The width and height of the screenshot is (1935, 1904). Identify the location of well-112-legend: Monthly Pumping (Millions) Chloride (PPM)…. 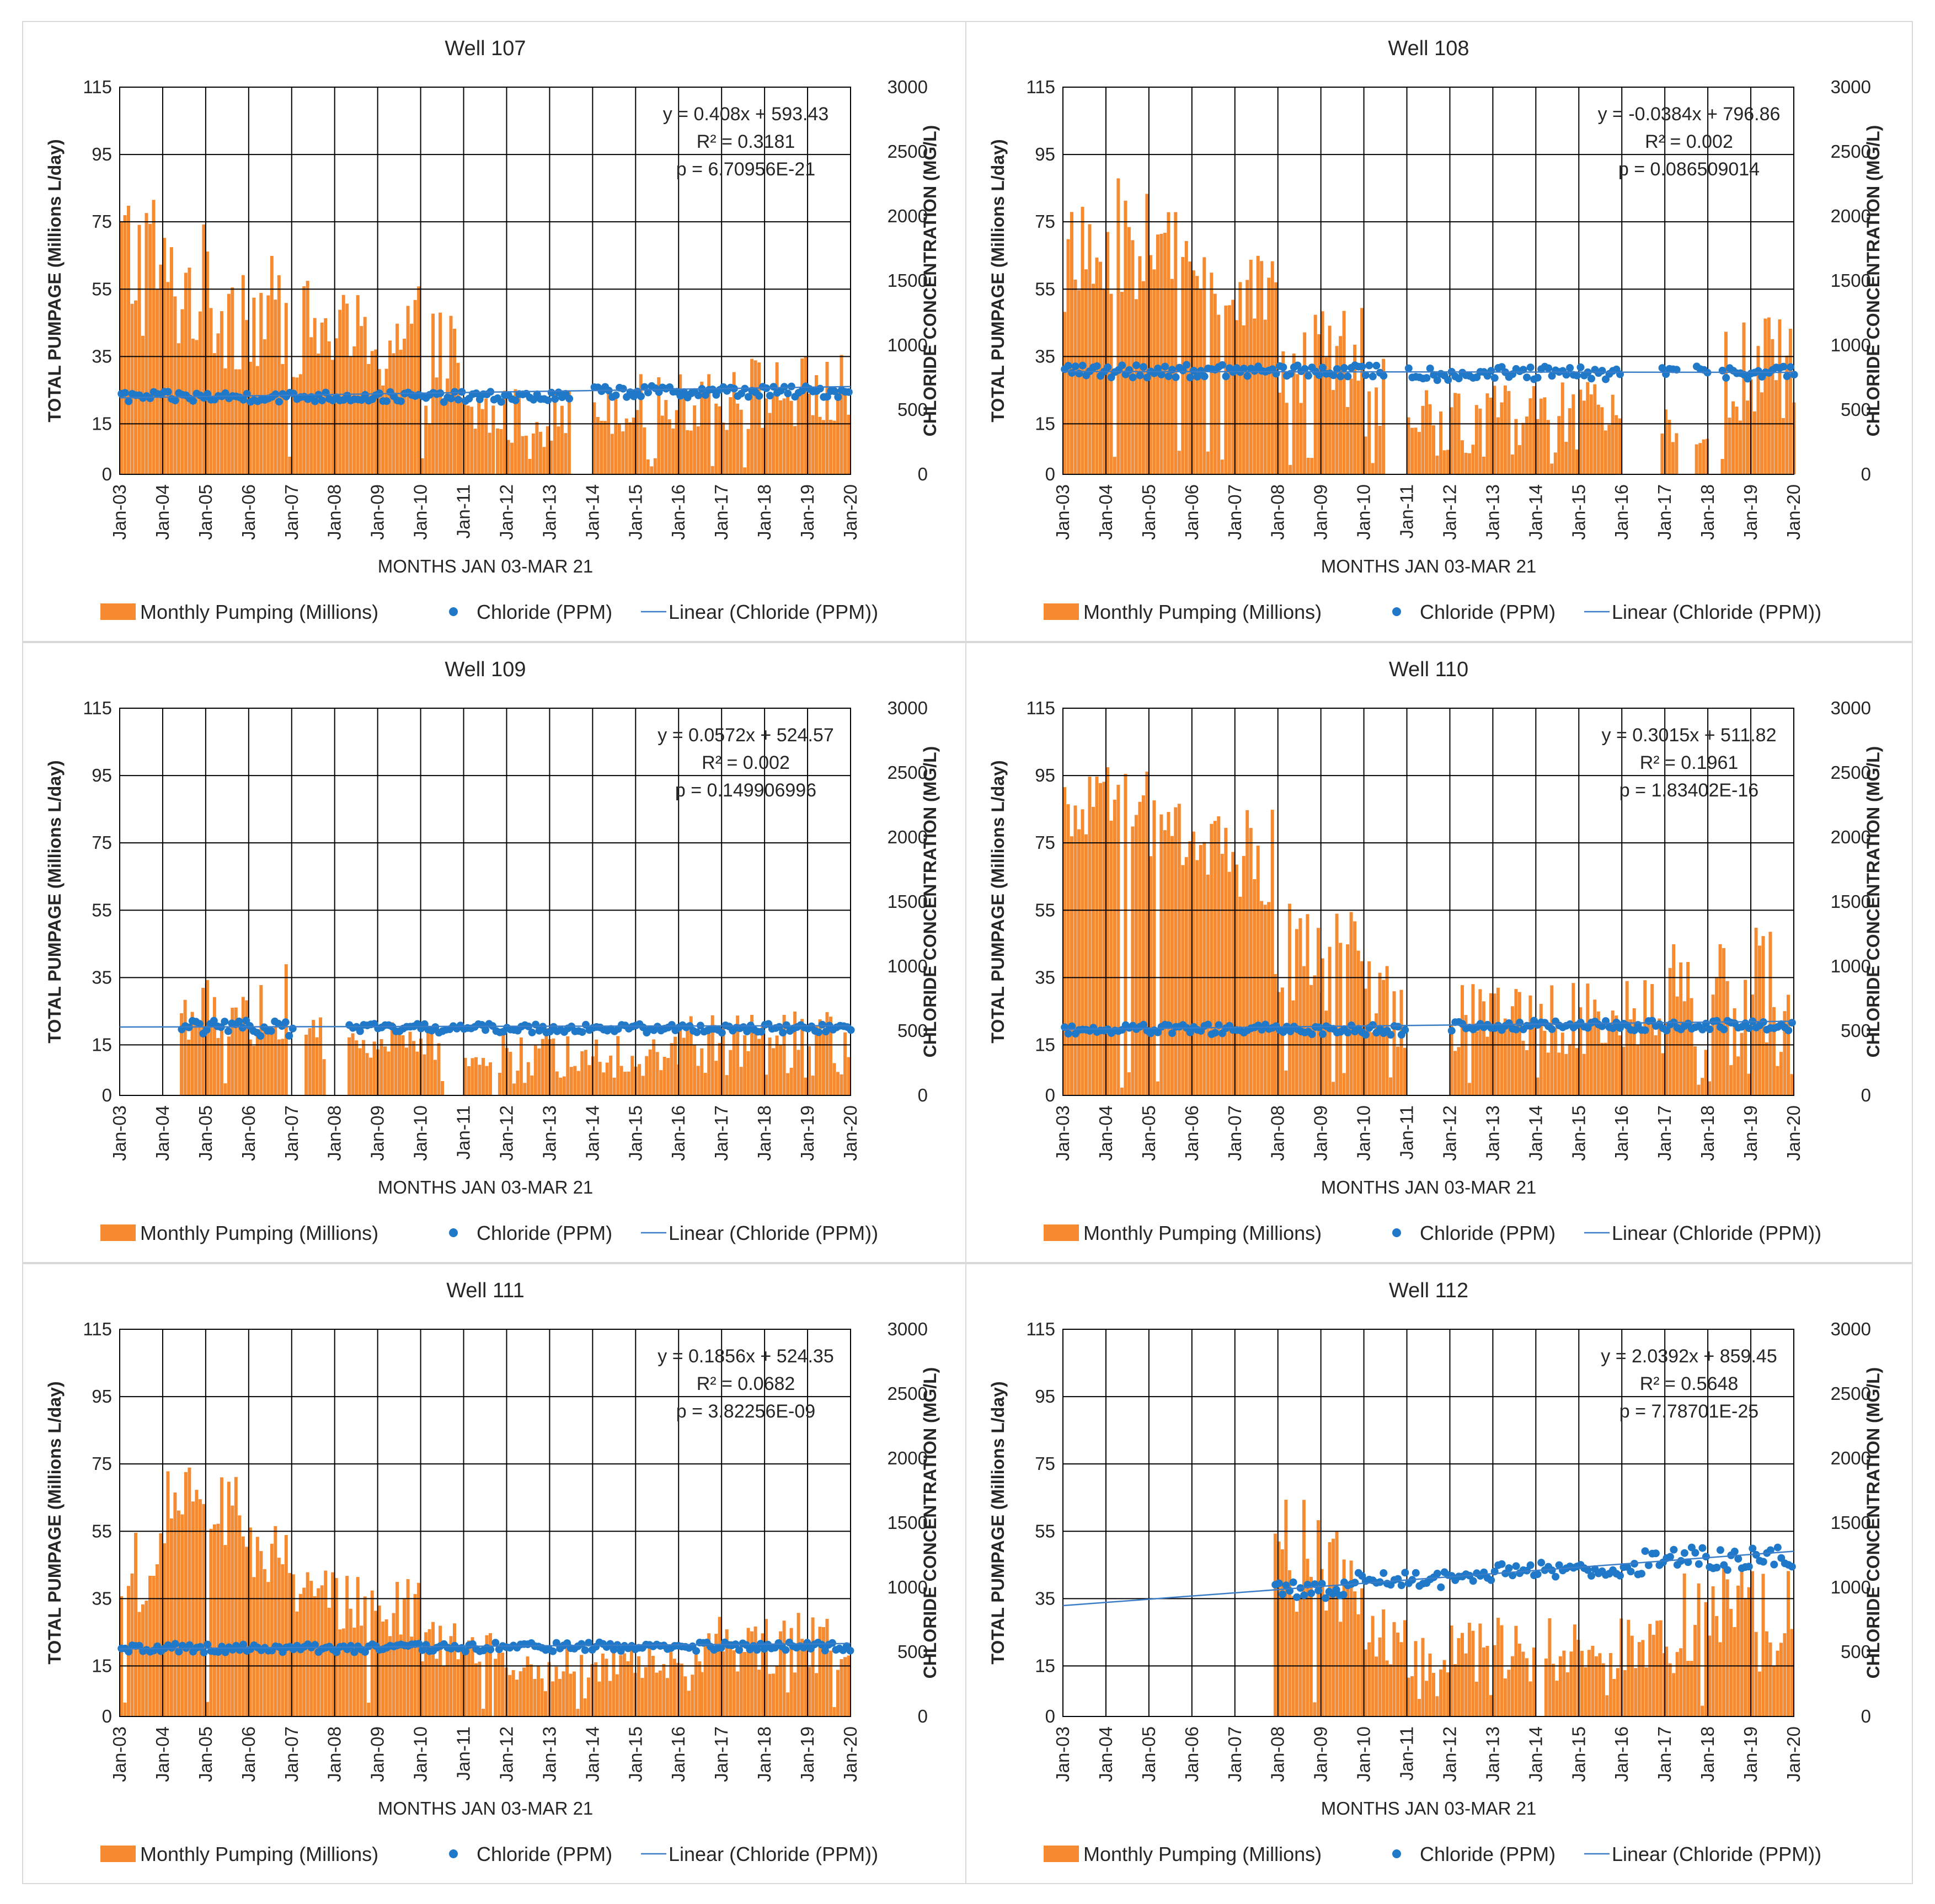
(1432, 1854).